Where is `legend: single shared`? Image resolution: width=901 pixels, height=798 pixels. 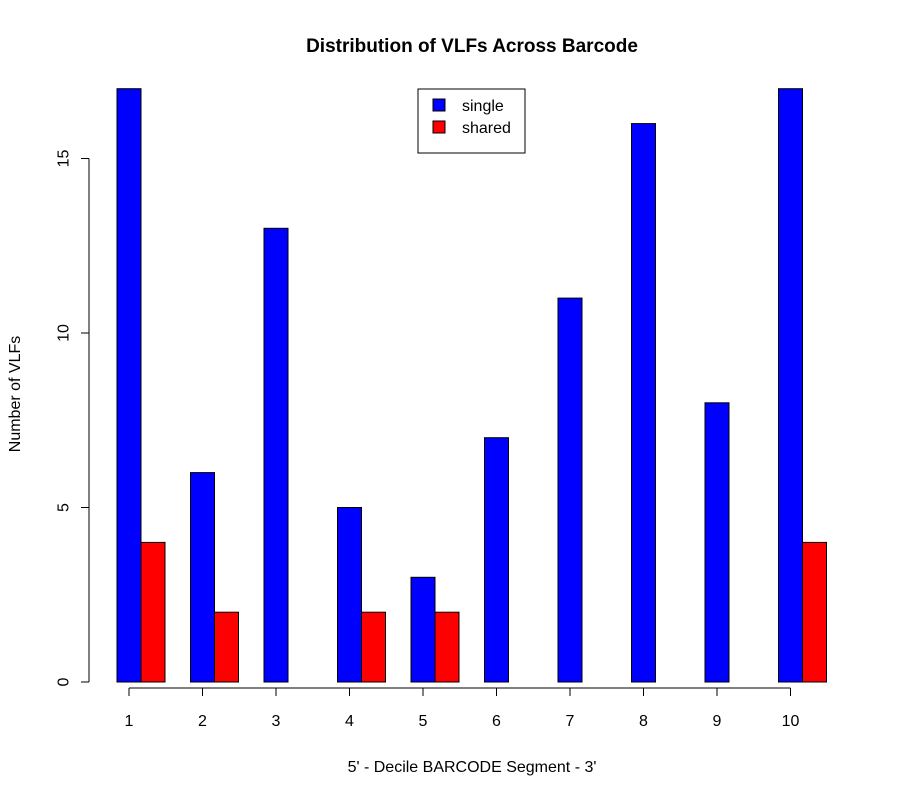 legend: single shared is located at coordinates (471, 121).